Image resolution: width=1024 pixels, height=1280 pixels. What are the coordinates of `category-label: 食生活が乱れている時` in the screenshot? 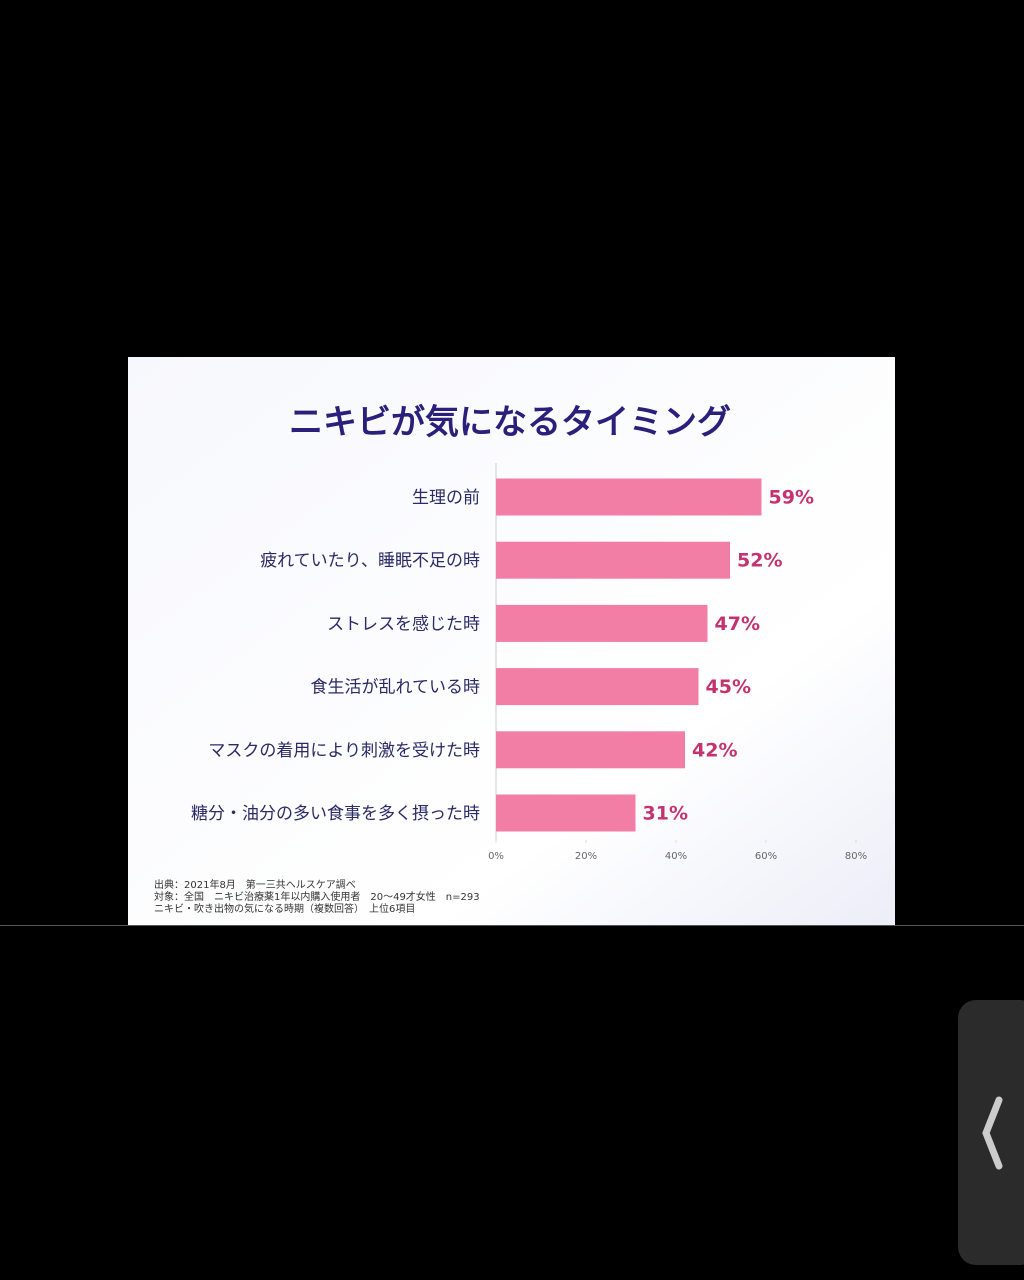 It's located at (396, 688).